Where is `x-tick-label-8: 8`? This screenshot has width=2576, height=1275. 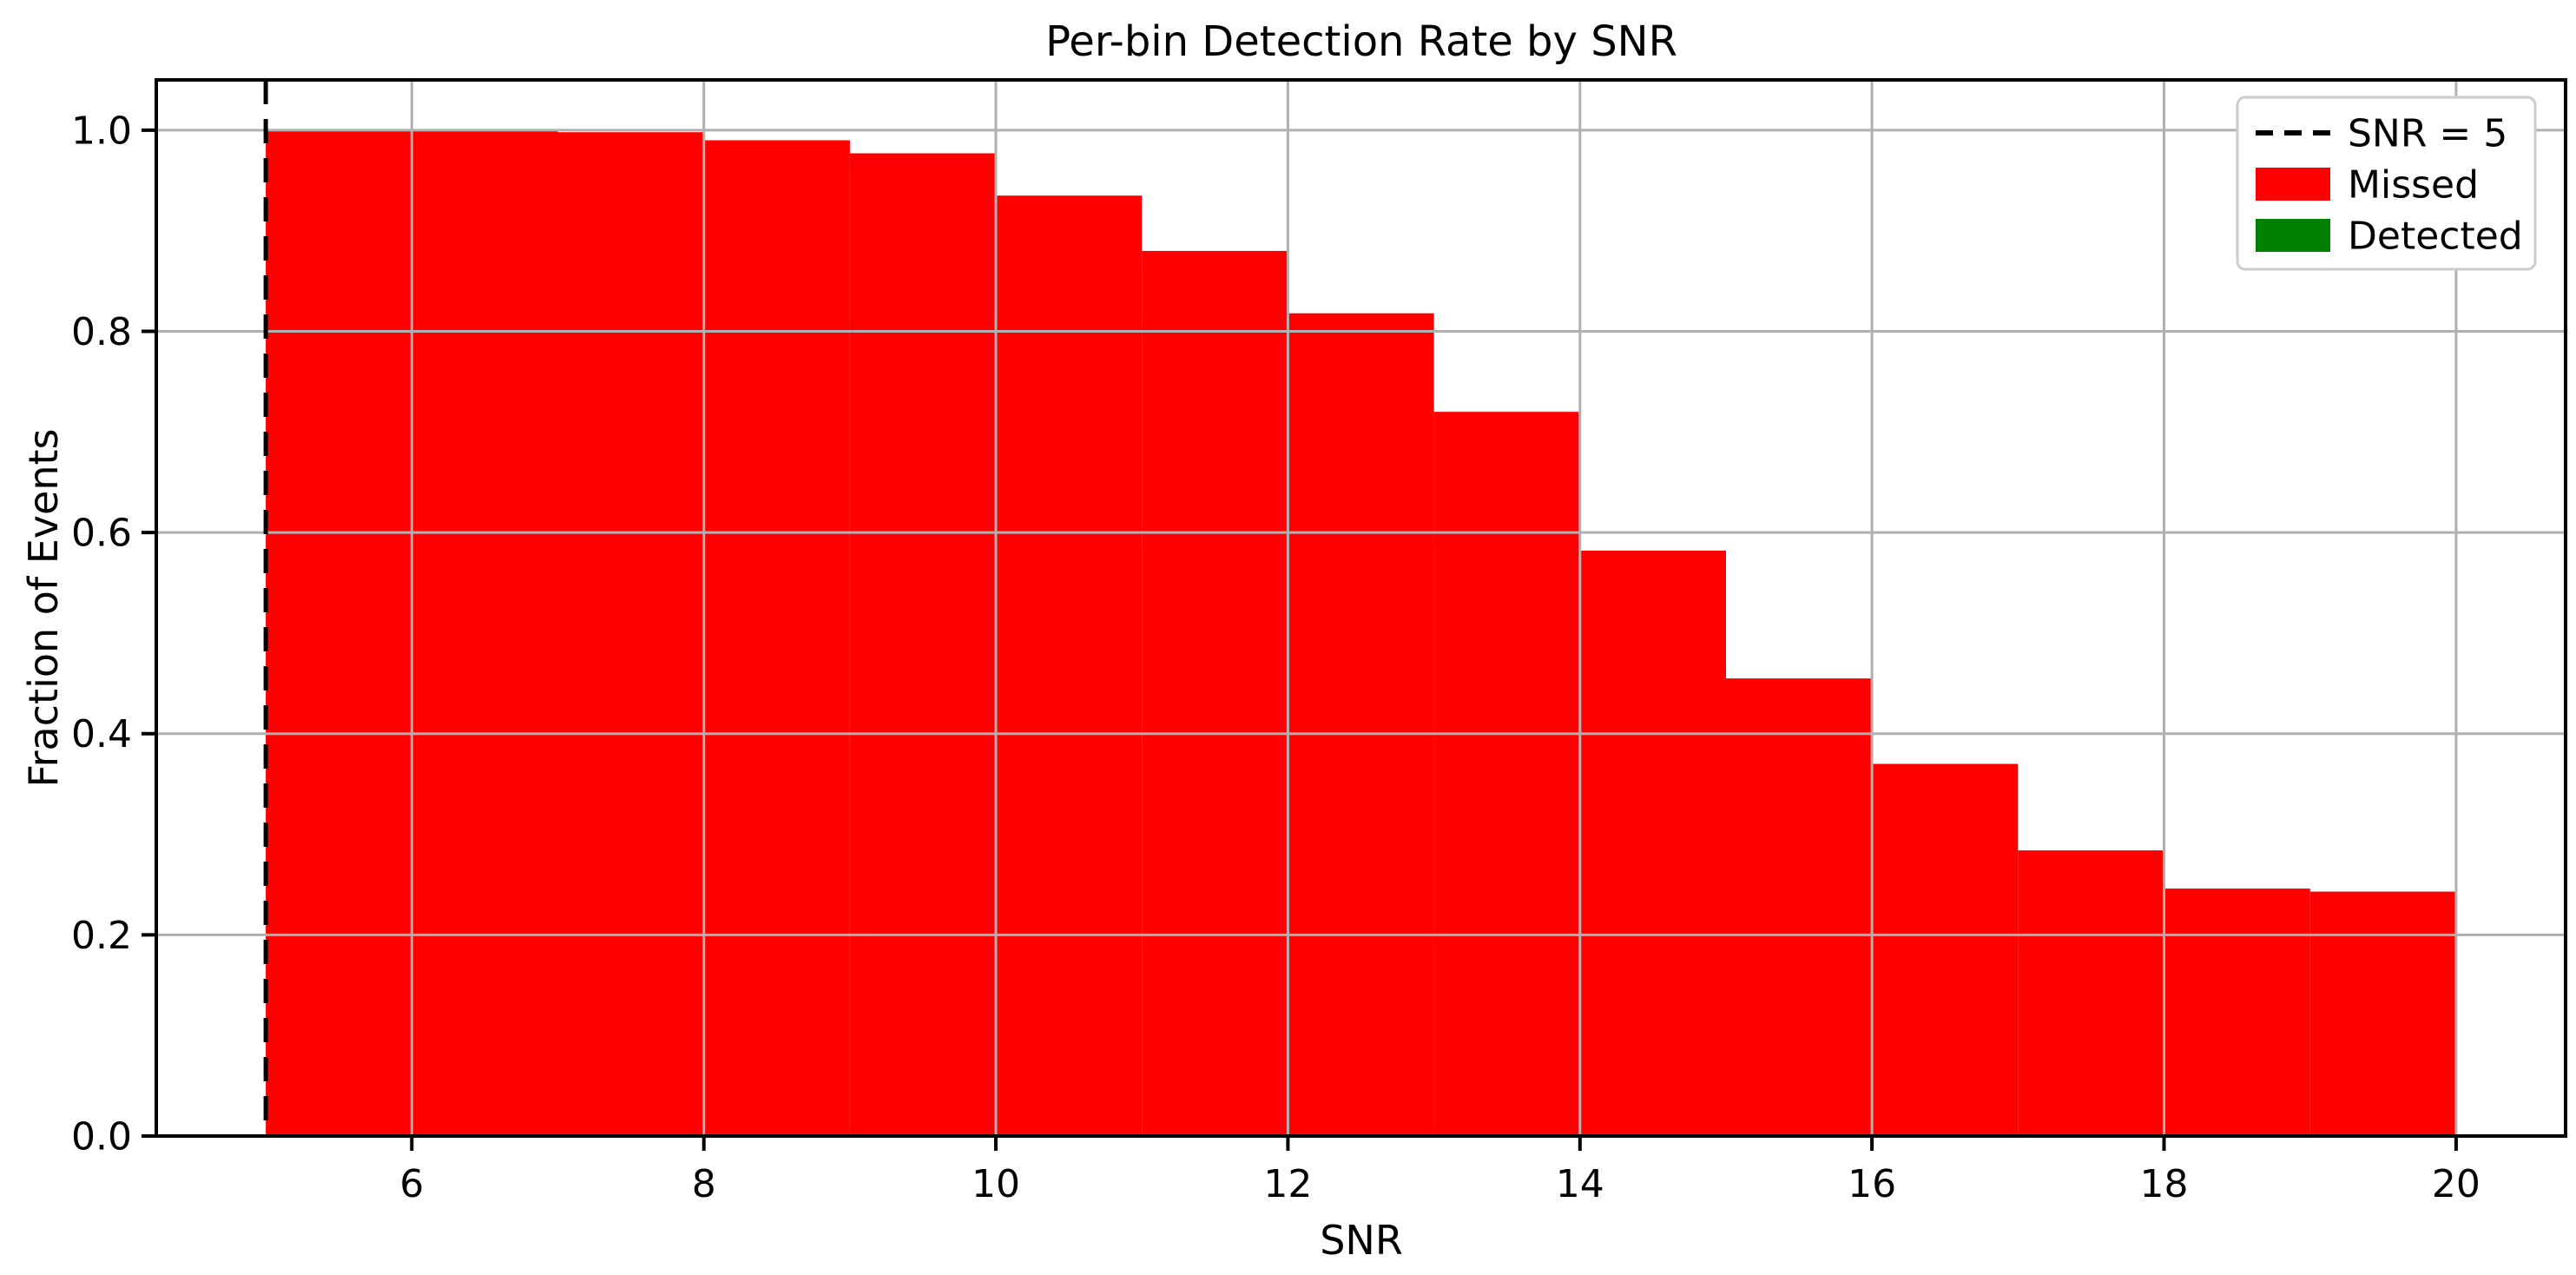 x-tick-label-8: 8 is located at coordinates (704, 1184).